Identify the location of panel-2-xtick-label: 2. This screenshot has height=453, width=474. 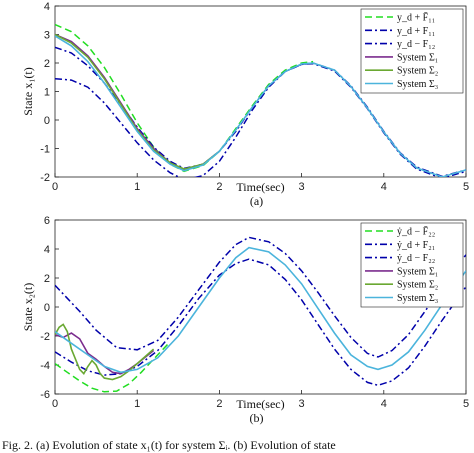
(219, 404).